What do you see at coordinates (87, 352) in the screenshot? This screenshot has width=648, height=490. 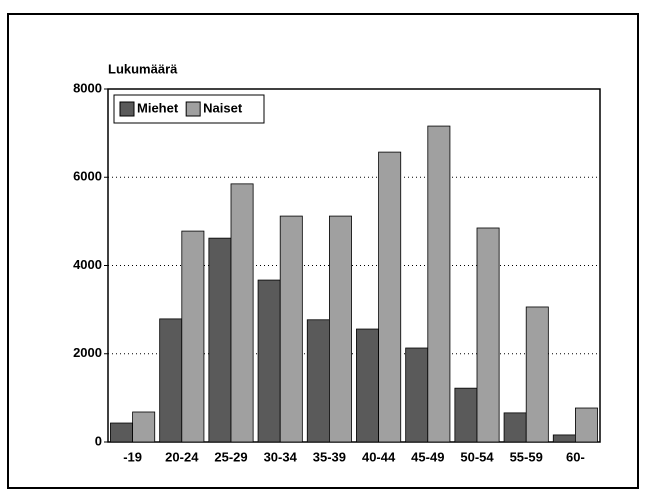 I see `y-tick-label: 2000` at bounding box center [87, 352].